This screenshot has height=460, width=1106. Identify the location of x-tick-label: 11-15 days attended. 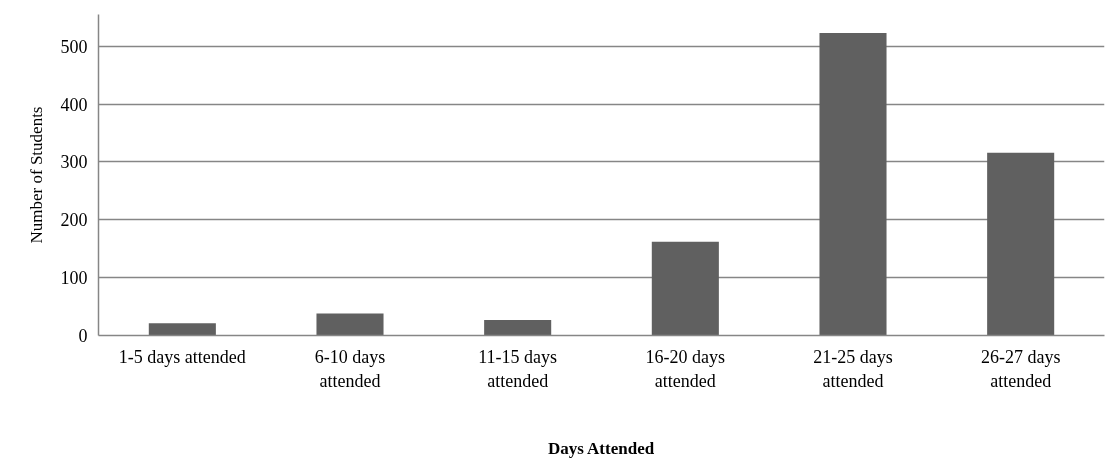
(518, 368).